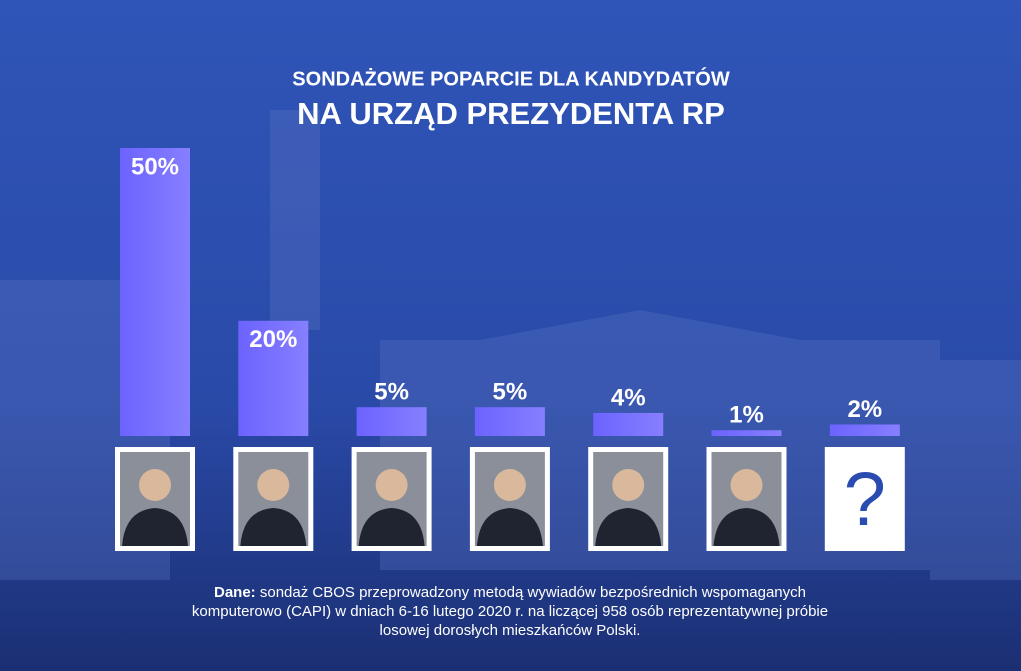 Image resolution: width=1021 pixels, height=671 pixels. I want to click on x-tick-label: ?, so click(865, 499).